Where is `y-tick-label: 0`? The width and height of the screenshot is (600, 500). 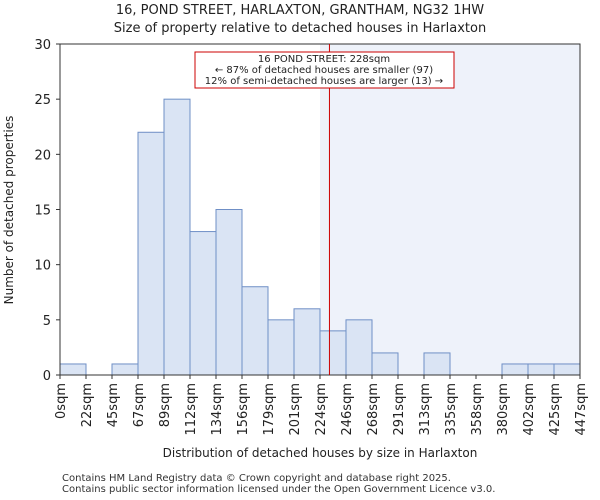
y-tick-label: 0 is located at coordinates (47, 376).